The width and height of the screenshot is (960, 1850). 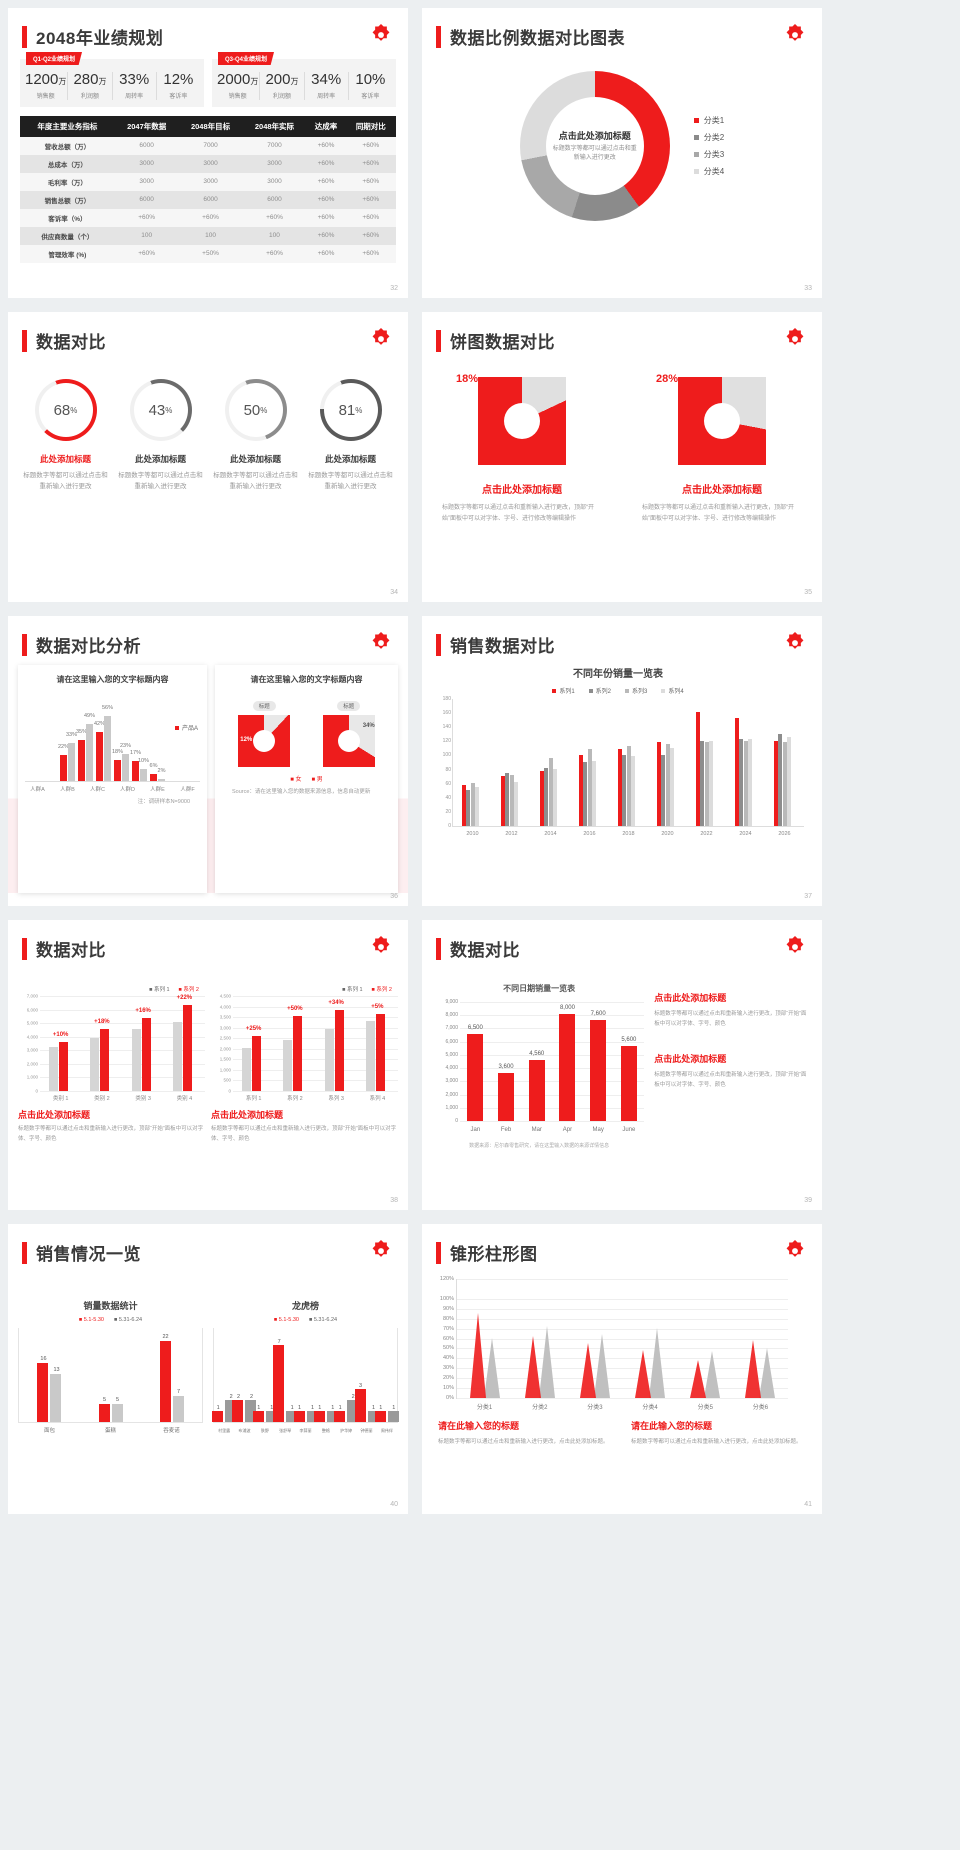 I want to click on pie-percent-label: 28%, so click(x=667, y=379).